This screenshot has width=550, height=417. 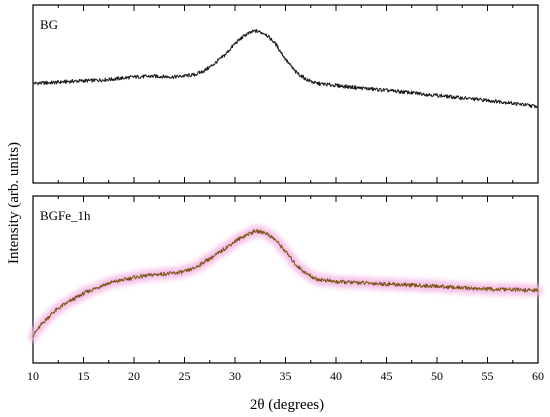 I want to click on x-axis-label: 2θ (degrees), so click(x=287, y=405).